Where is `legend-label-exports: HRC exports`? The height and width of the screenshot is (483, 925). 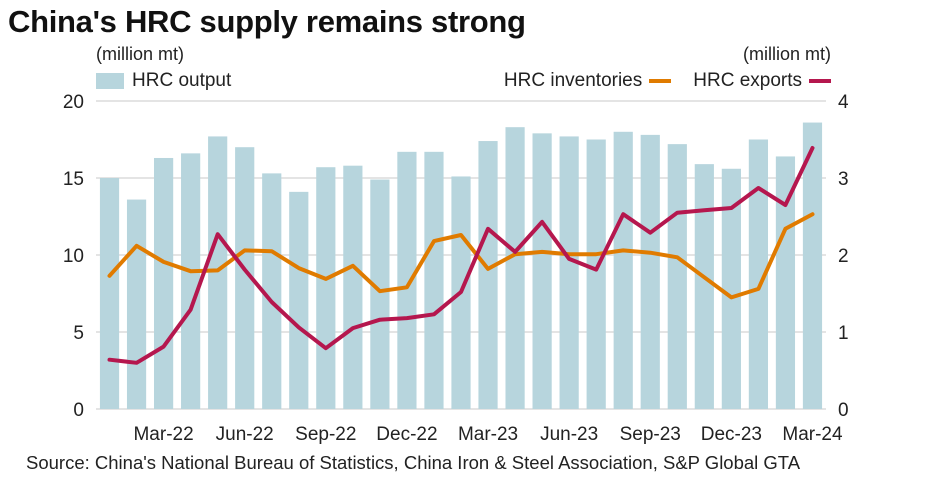 legend-label-exports: HRC exports is located at coordinates (747, 80).